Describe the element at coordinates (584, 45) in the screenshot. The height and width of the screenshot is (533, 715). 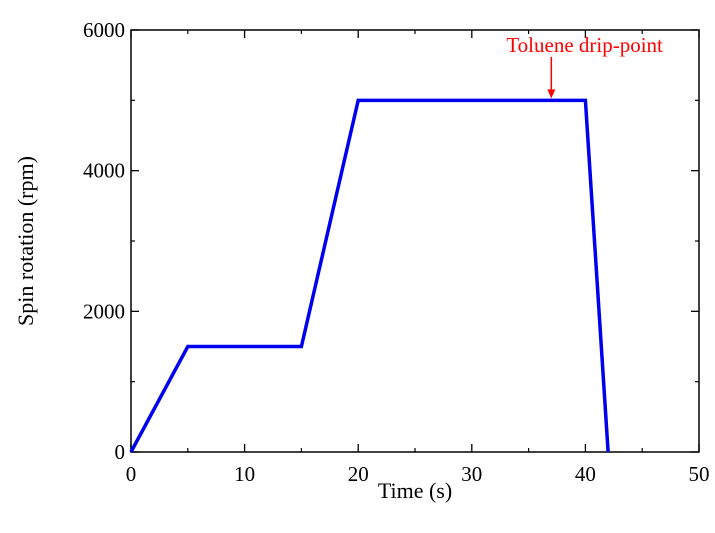
I see `annotation-label: Toluene drip-point` at that location.